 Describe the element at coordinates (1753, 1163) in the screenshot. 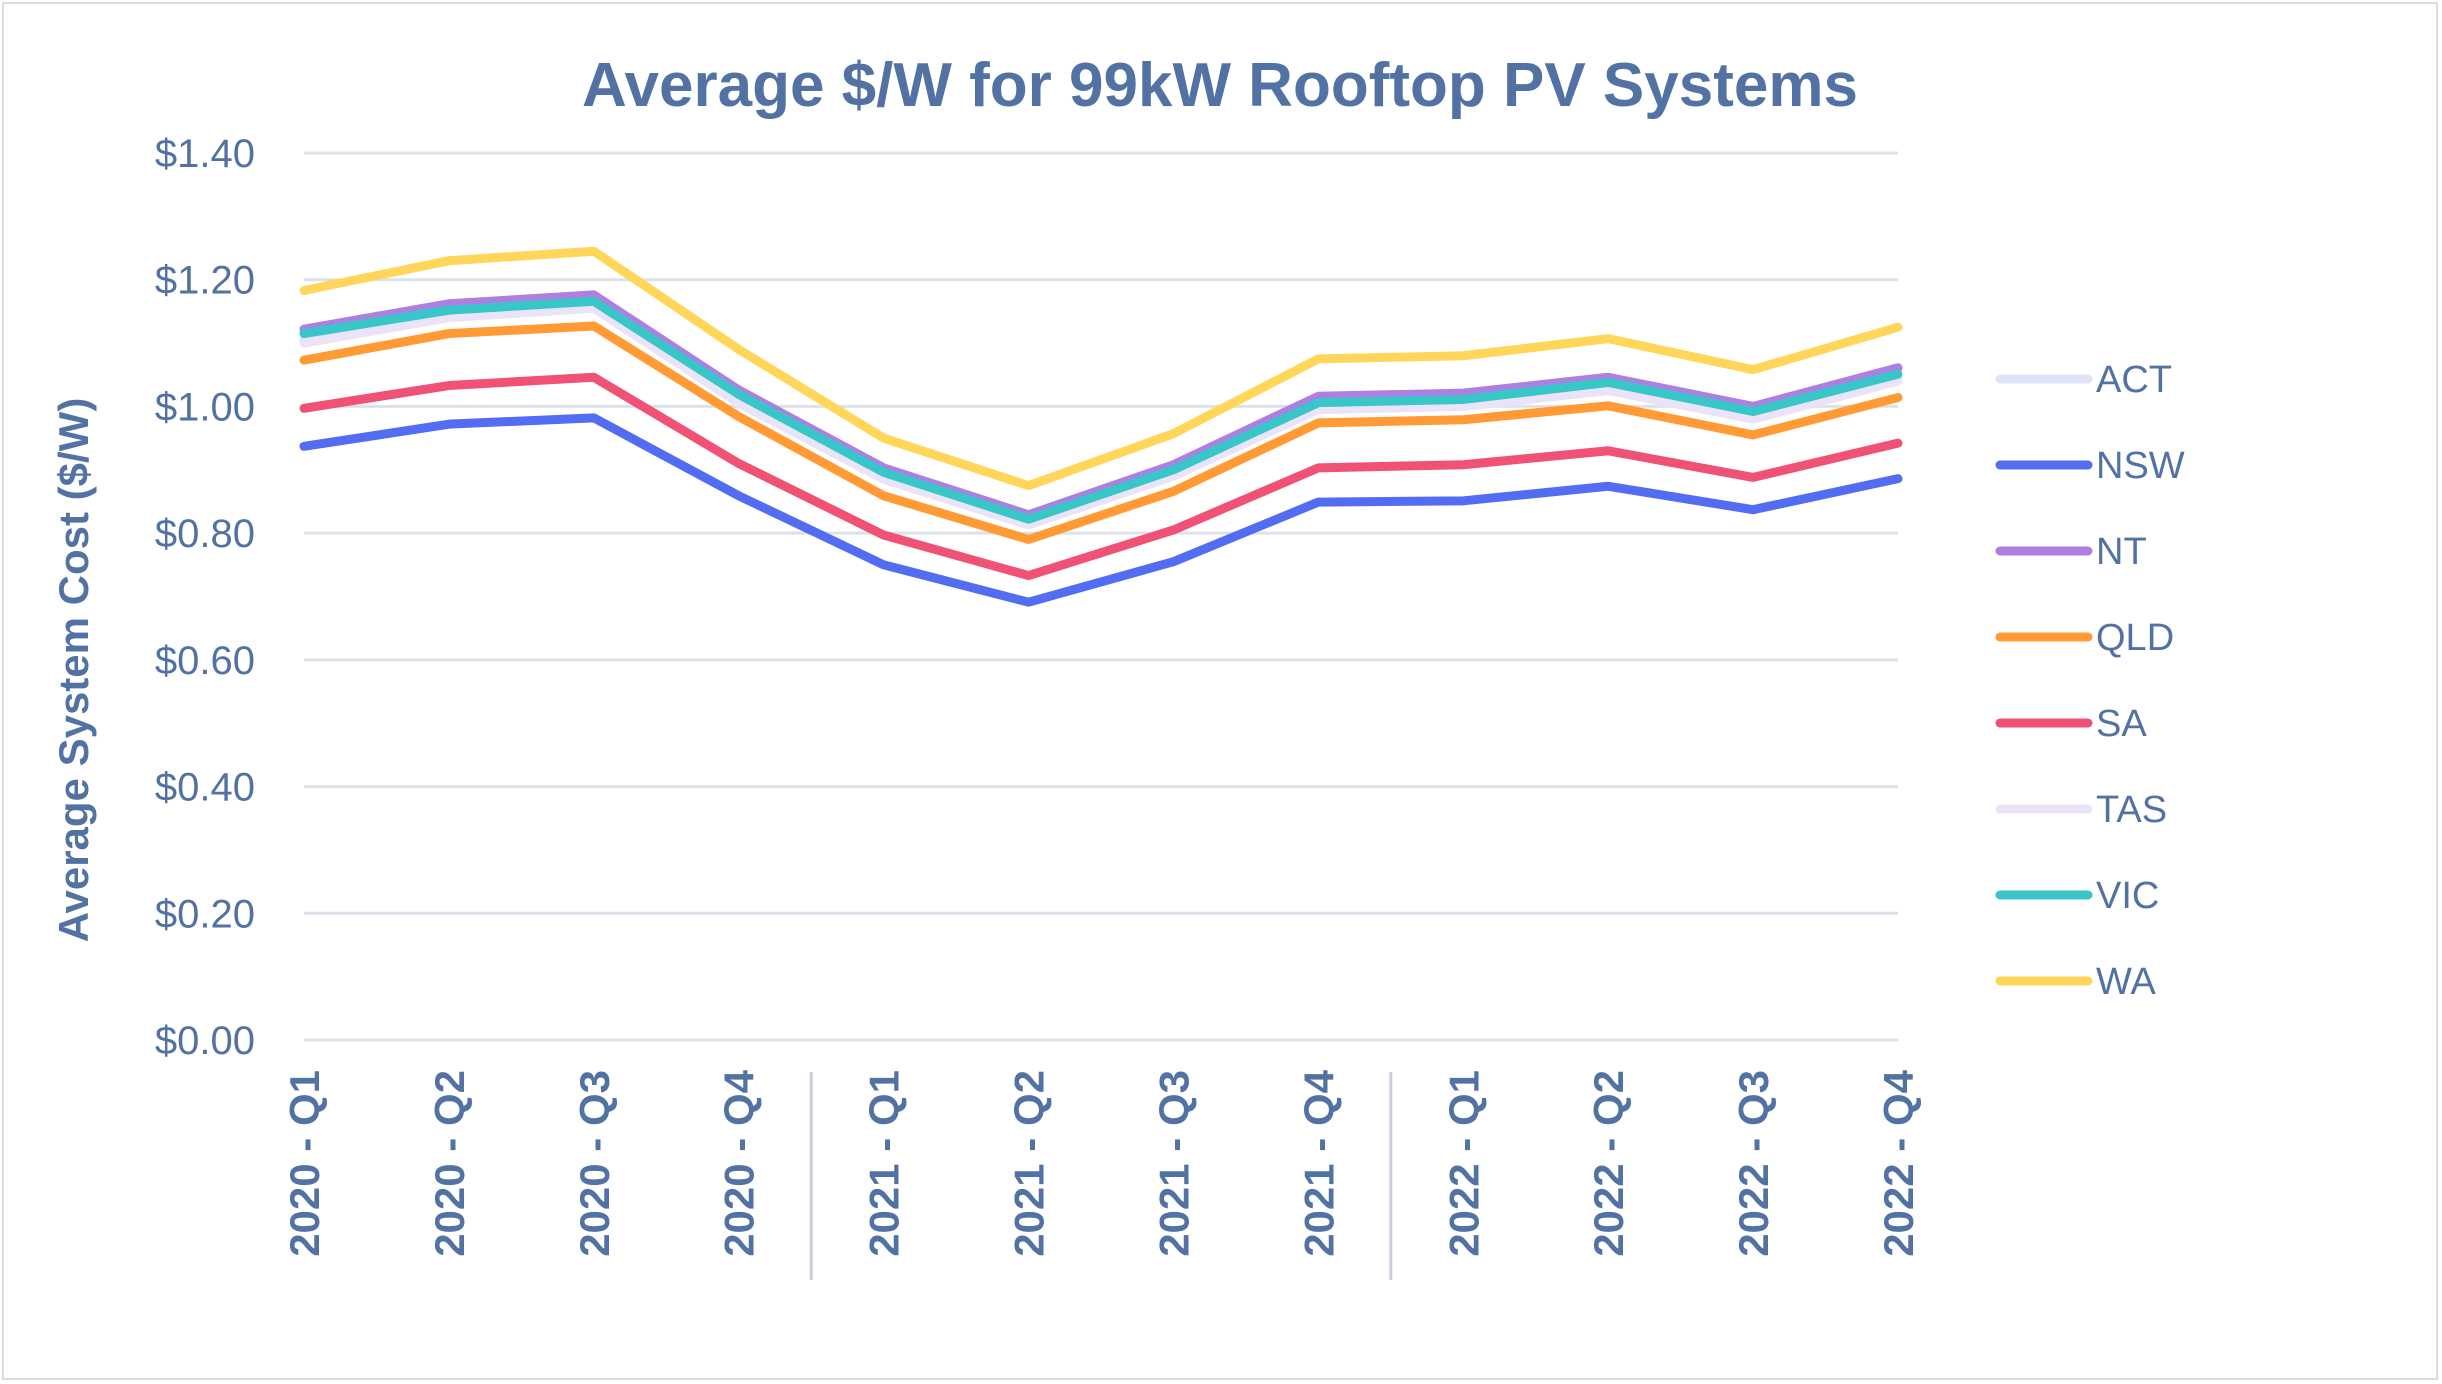

I see `x-tick-label: 2022 - Q3` at that location.